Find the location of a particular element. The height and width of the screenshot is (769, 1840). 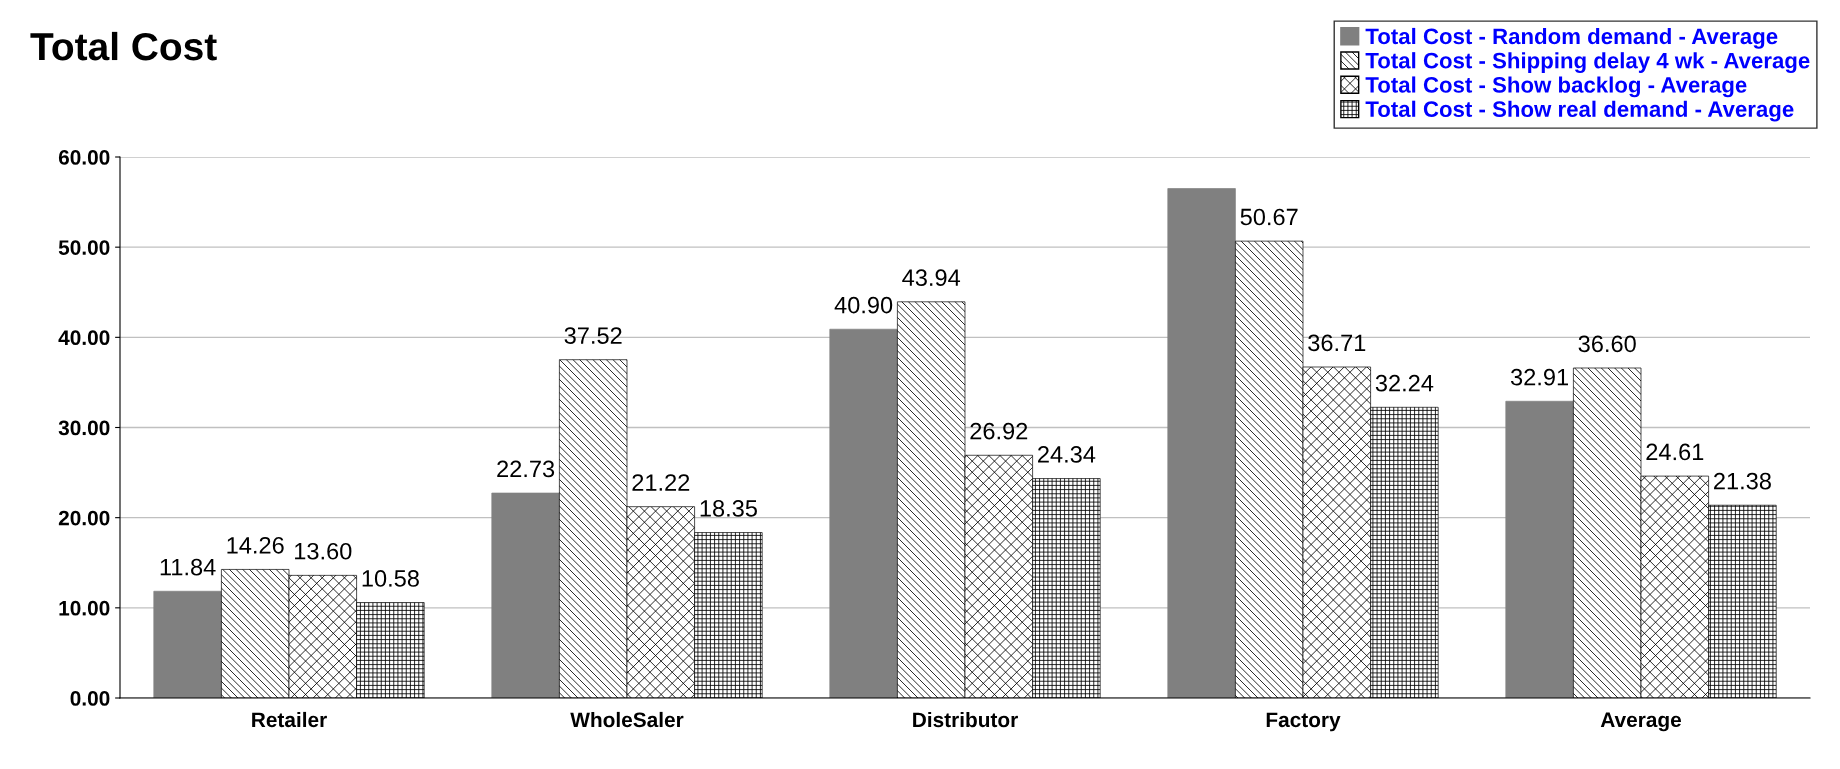

data-label: 50.67 is located at coordinates (1269, 217).